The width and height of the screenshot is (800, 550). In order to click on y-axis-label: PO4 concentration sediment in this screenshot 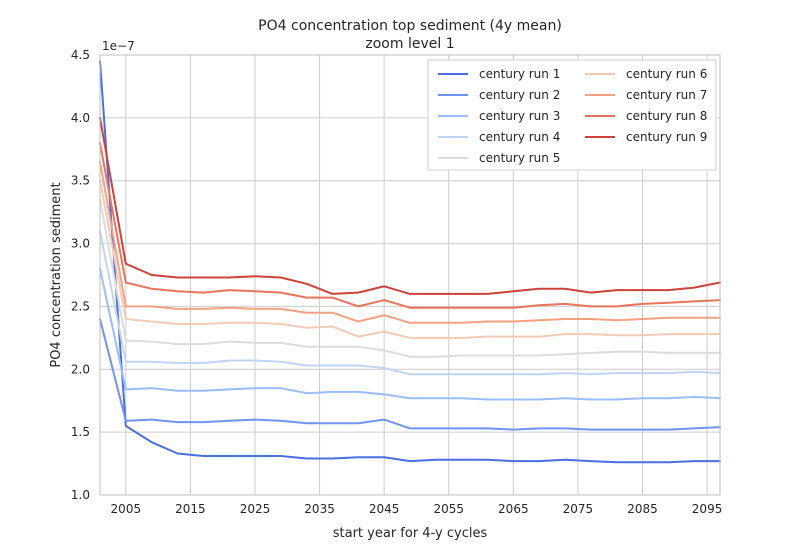, I will do `click(56, 274)`.